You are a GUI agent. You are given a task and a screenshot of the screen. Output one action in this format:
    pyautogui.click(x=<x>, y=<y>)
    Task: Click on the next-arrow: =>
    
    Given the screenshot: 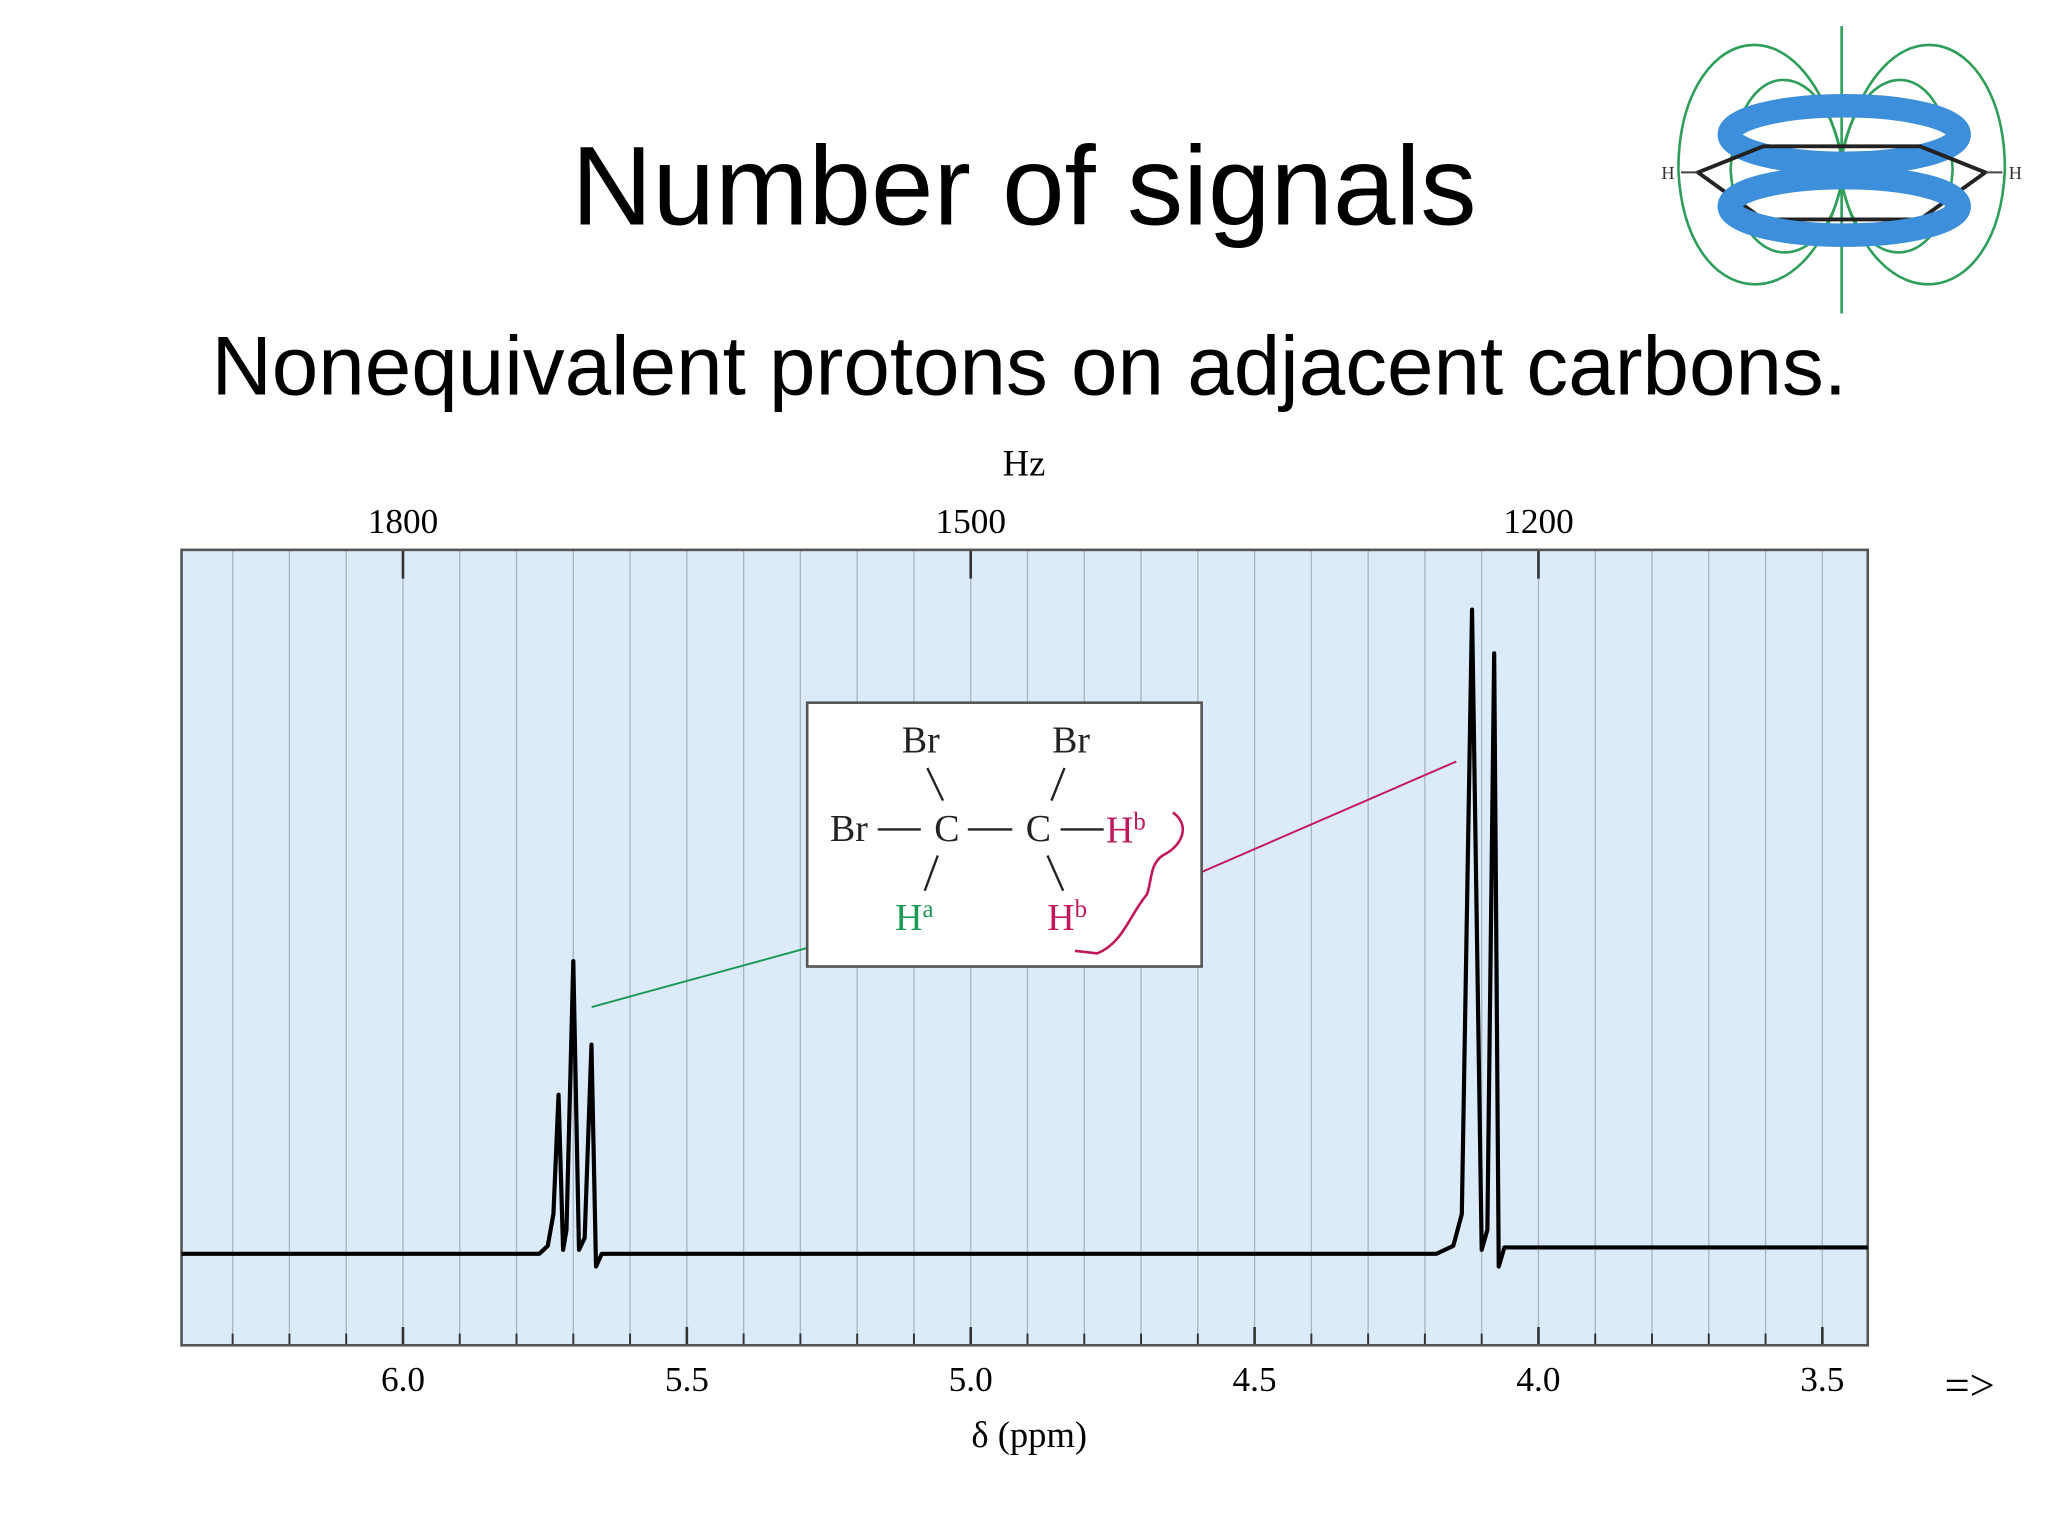 What is the action you would take?
    pyautogui.click(x=1970, y=1385)
    